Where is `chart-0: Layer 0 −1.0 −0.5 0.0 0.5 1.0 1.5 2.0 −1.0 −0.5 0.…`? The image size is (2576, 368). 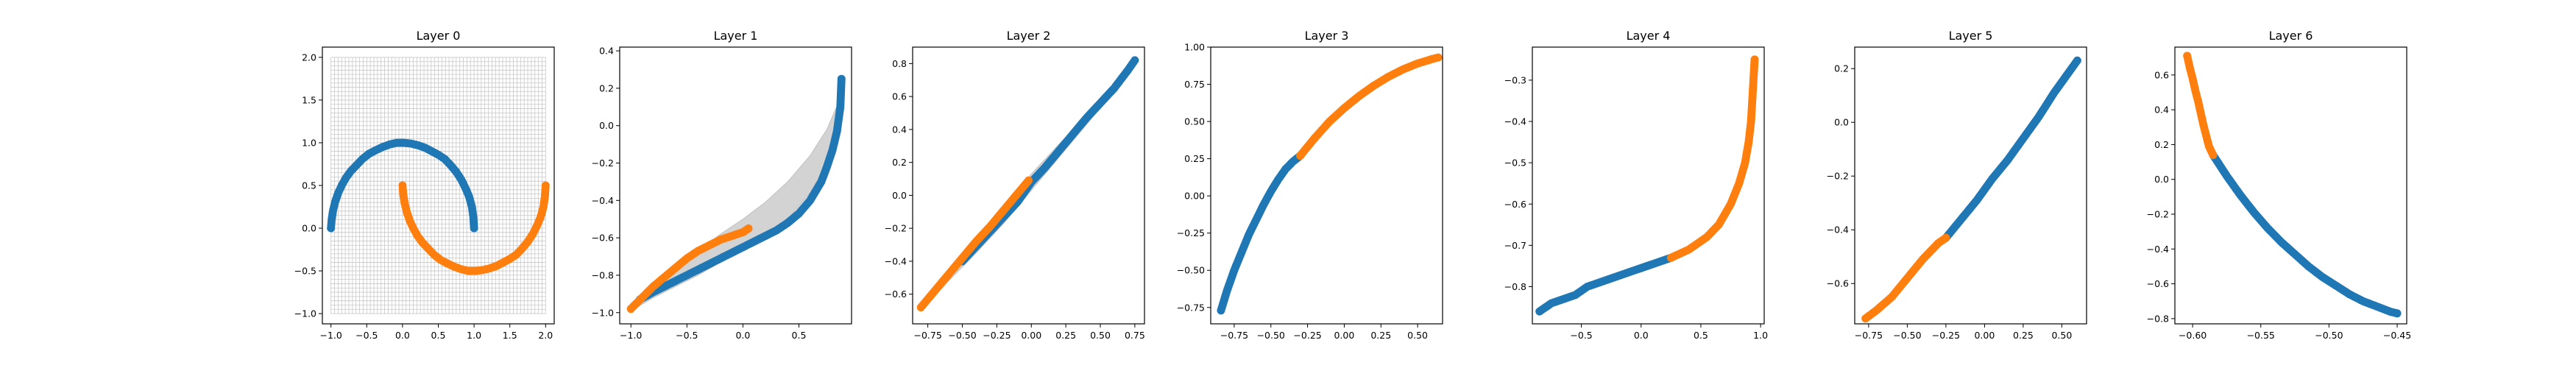
chart-0: Layer 0 −1.0 −0.5 0.0 0.5 1.0 1.5 2.0 −1.0 −0.5 0.… is located at coordinates (424, 185).